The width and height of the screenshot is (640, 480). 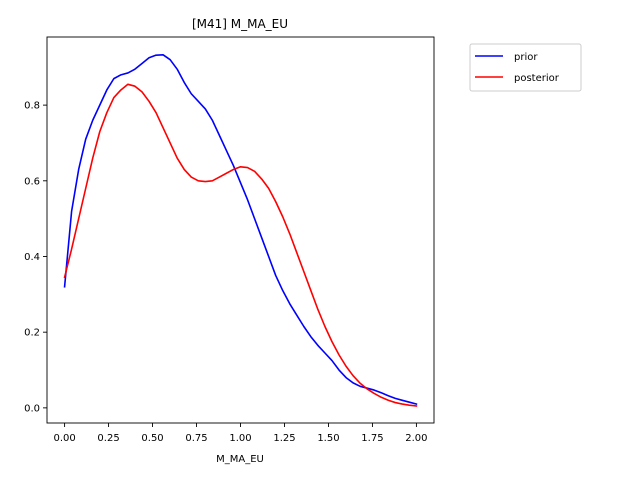 I want to click on legend-label-posterior: posterior, so click(x=537, y=78).